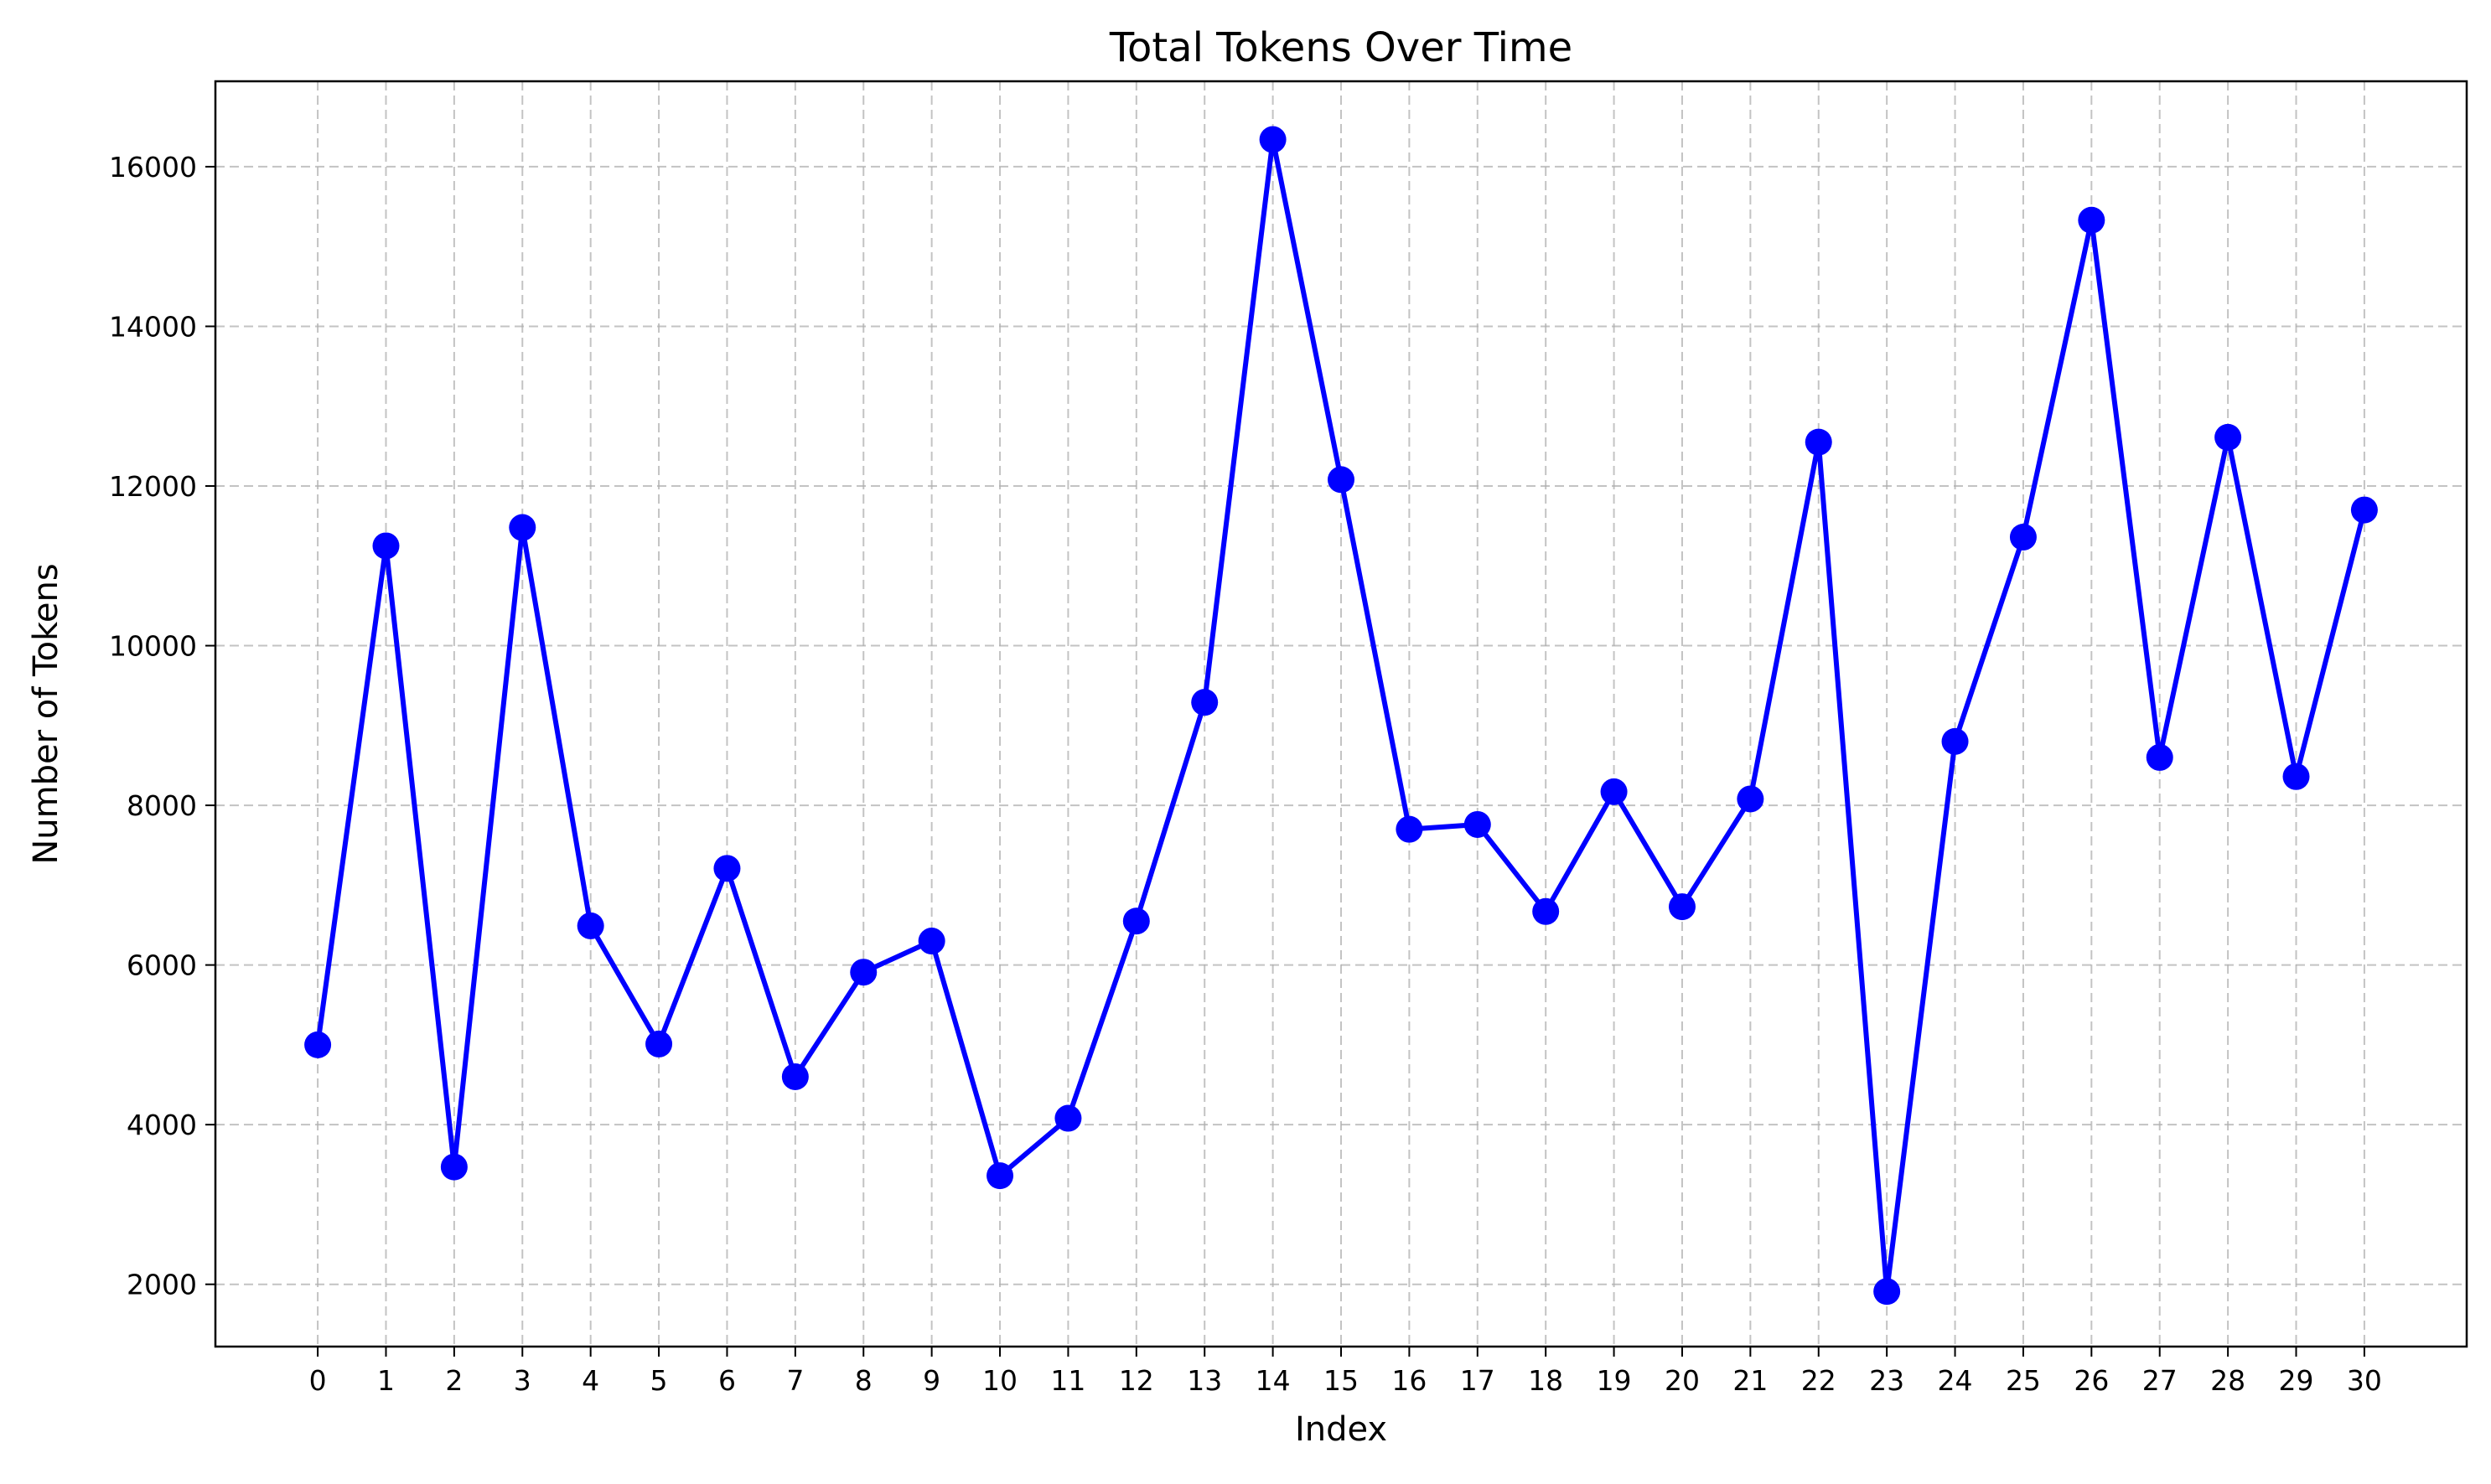  I want to click on y-tick-label: 16000, so click(153, 168).